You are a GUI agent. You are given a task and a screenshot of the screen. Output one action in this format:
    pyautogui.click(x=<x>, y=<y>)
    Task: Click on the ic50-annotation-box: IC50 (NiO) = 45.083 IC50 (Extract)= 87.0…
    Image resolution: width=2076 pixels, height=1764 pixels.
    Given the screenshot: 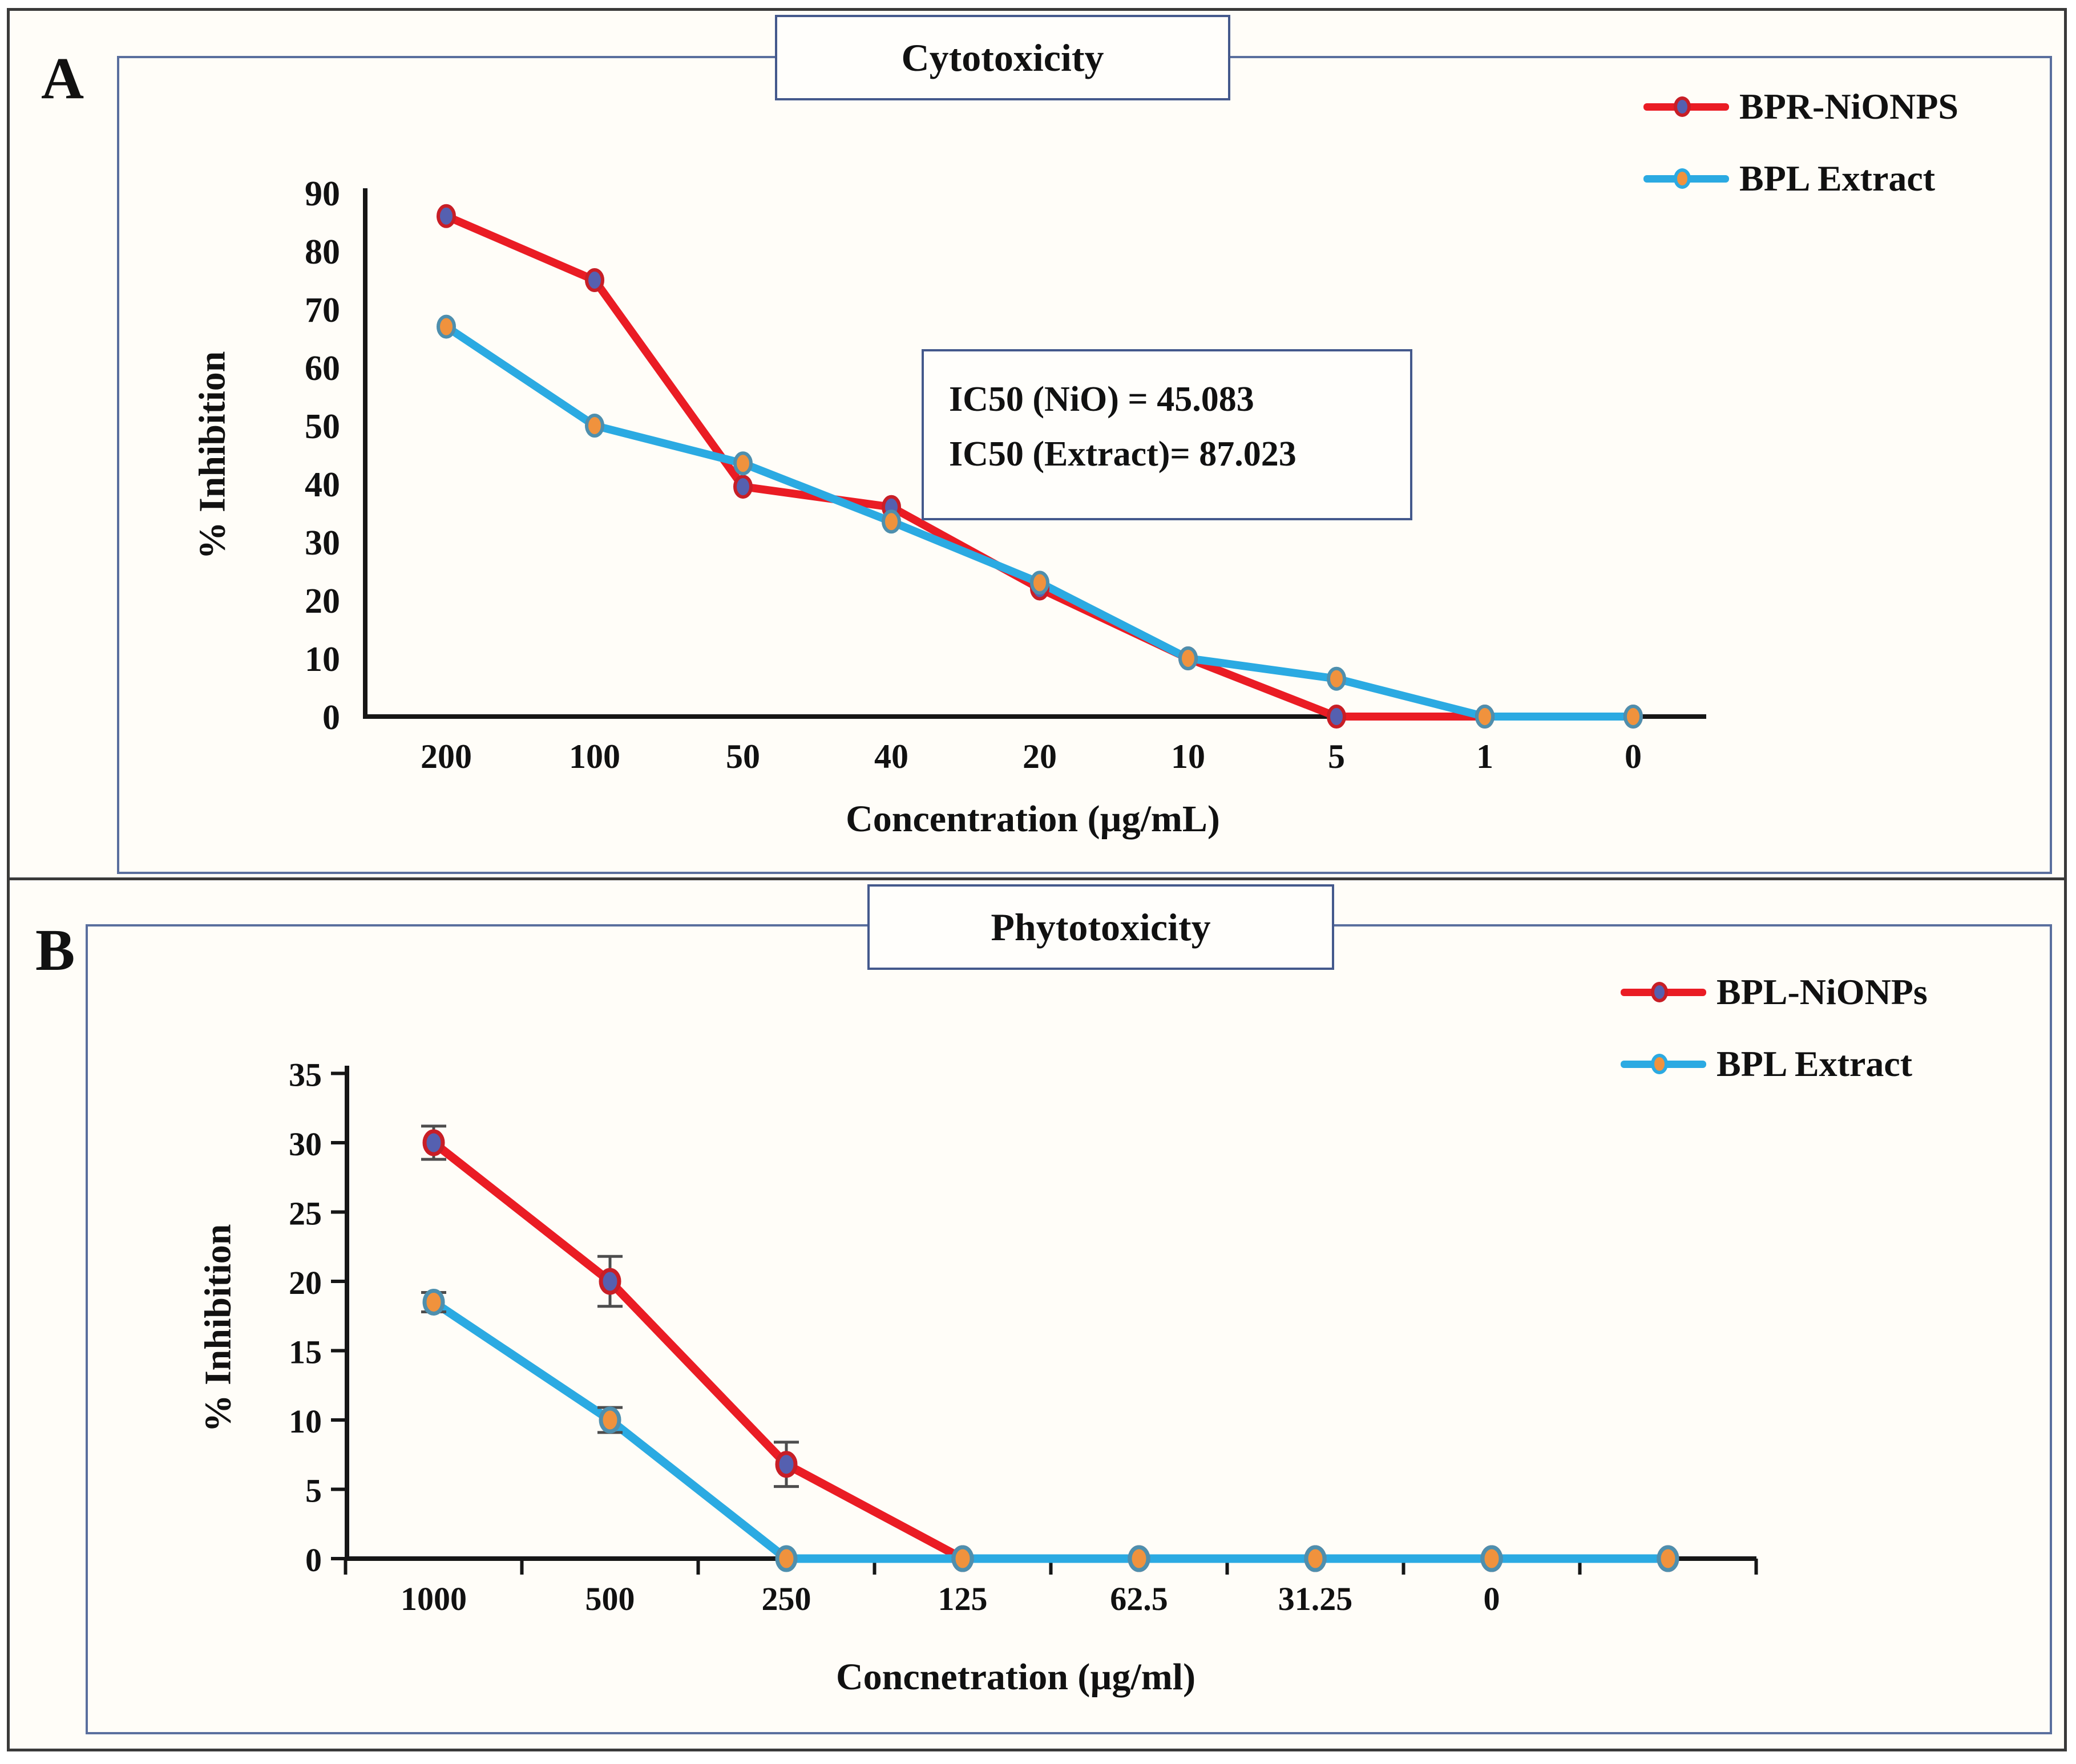 What is the action you would take?
    pyautogui.click(x=1167, y=434)
    